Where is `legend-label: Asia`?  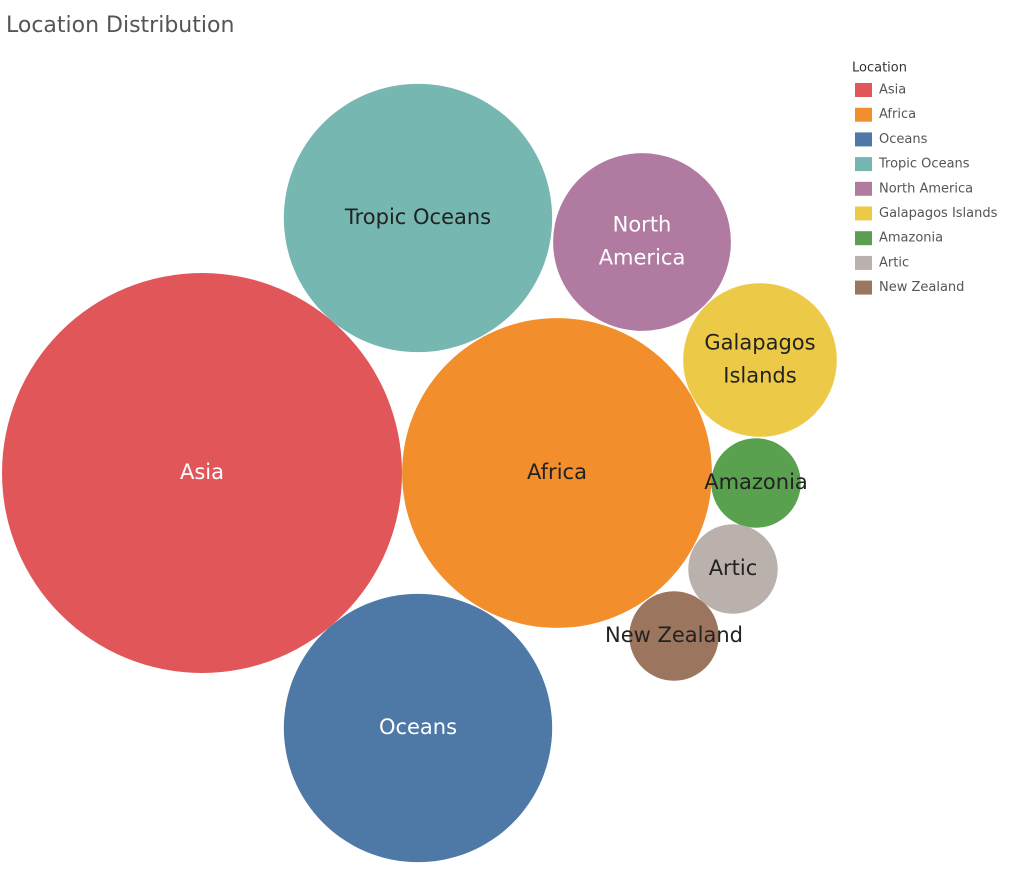 legend-label: Asia is located at coordinates (892, 90).